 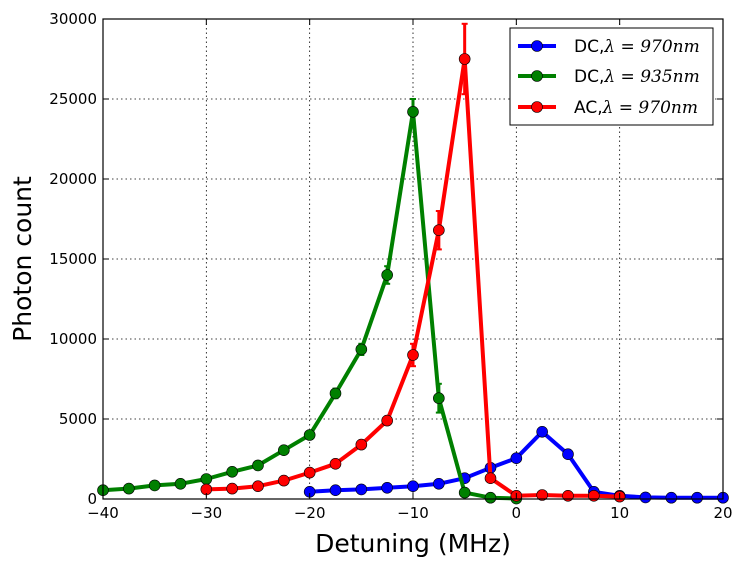 What do you see at coordinates (73, 19) in the screenshot?
I see `y-tick-label: 30000` at bounding box center [73, 19].